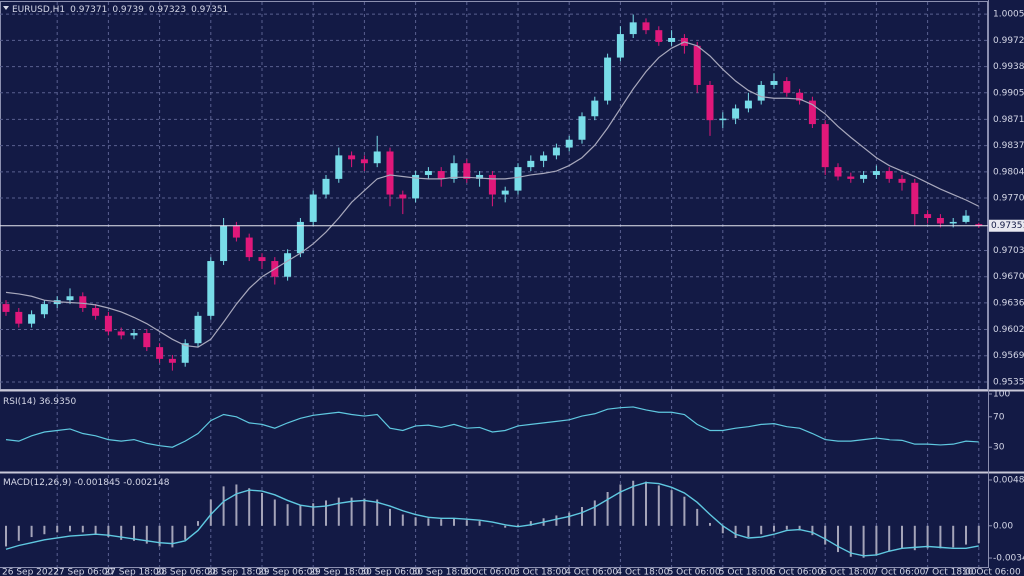 This screenshot has width=1024, height=576. What do you see at coordinates (999, 417) in the screenshot?
I see `y-tick-label: 70` at bounding box center [999, 417].